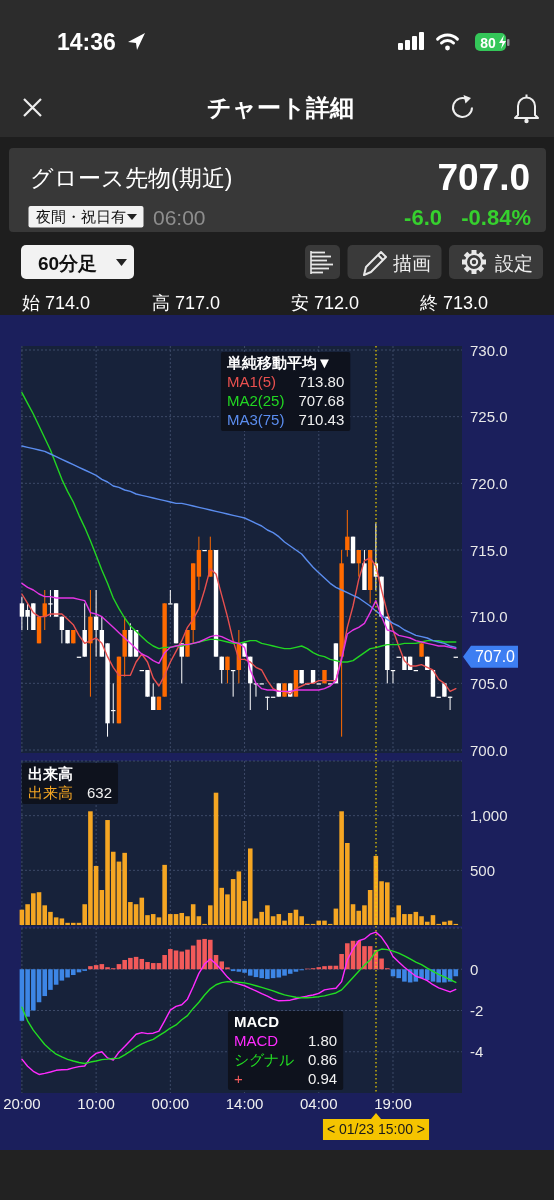 The height and width of the screenshot is (1200, 554). I want to click on text: MA3(75), so click(255, 419).